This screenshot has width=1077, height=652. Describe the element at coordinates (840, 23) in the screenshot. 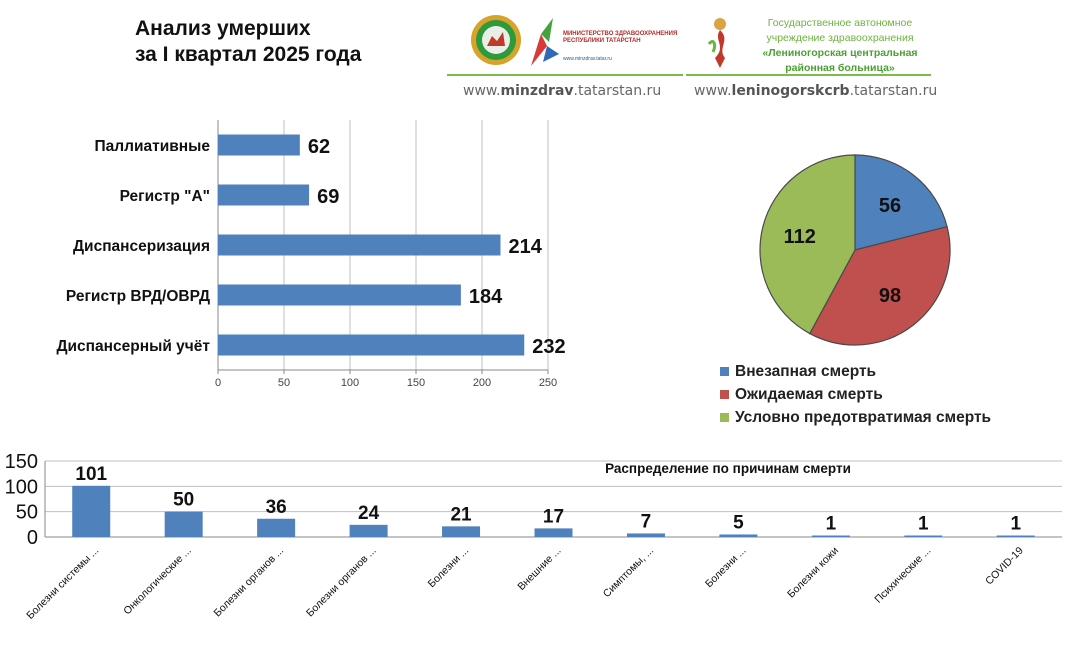

I see `hospital-line-1: Государственное автономное` at that location.